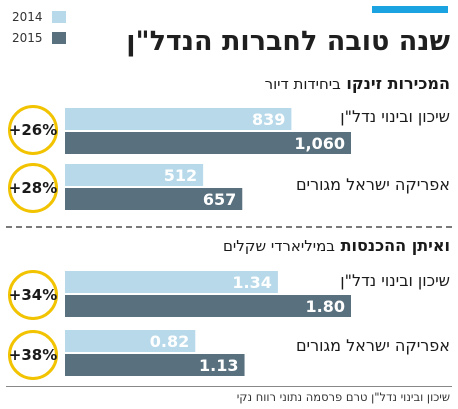 This screenshot has height=409, width=458. Describe the element at coordinates (229, 386) in the screenshot. I see `footer-line` at that location.